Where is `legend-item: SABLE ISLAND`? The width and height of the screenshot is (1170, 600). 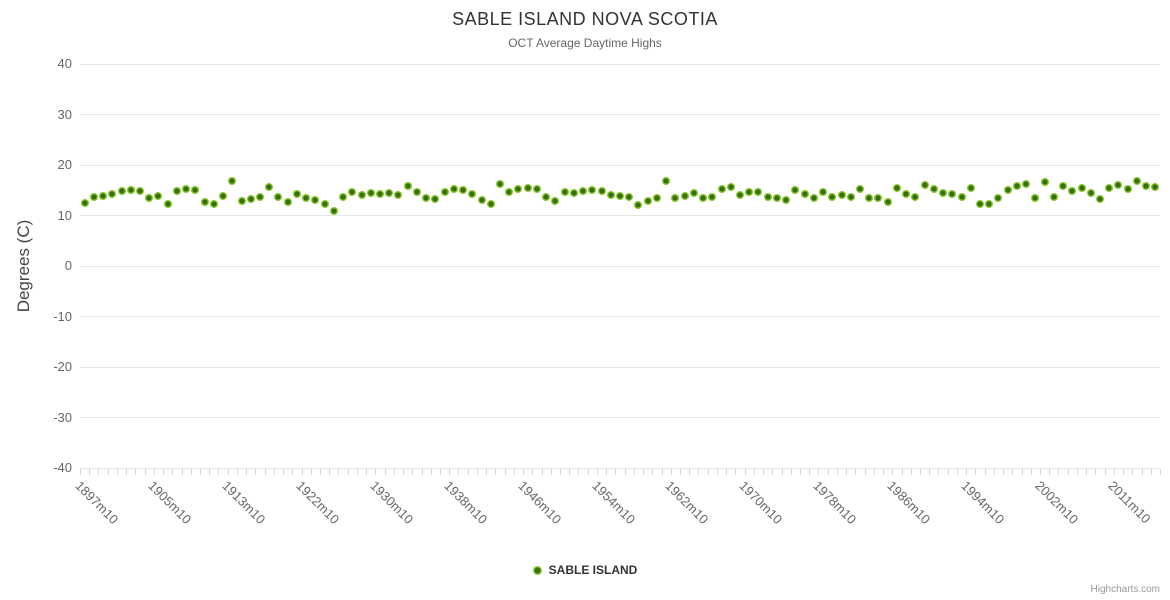
legend-item: SABLE ISLAND is located at coordinates (585, 570).